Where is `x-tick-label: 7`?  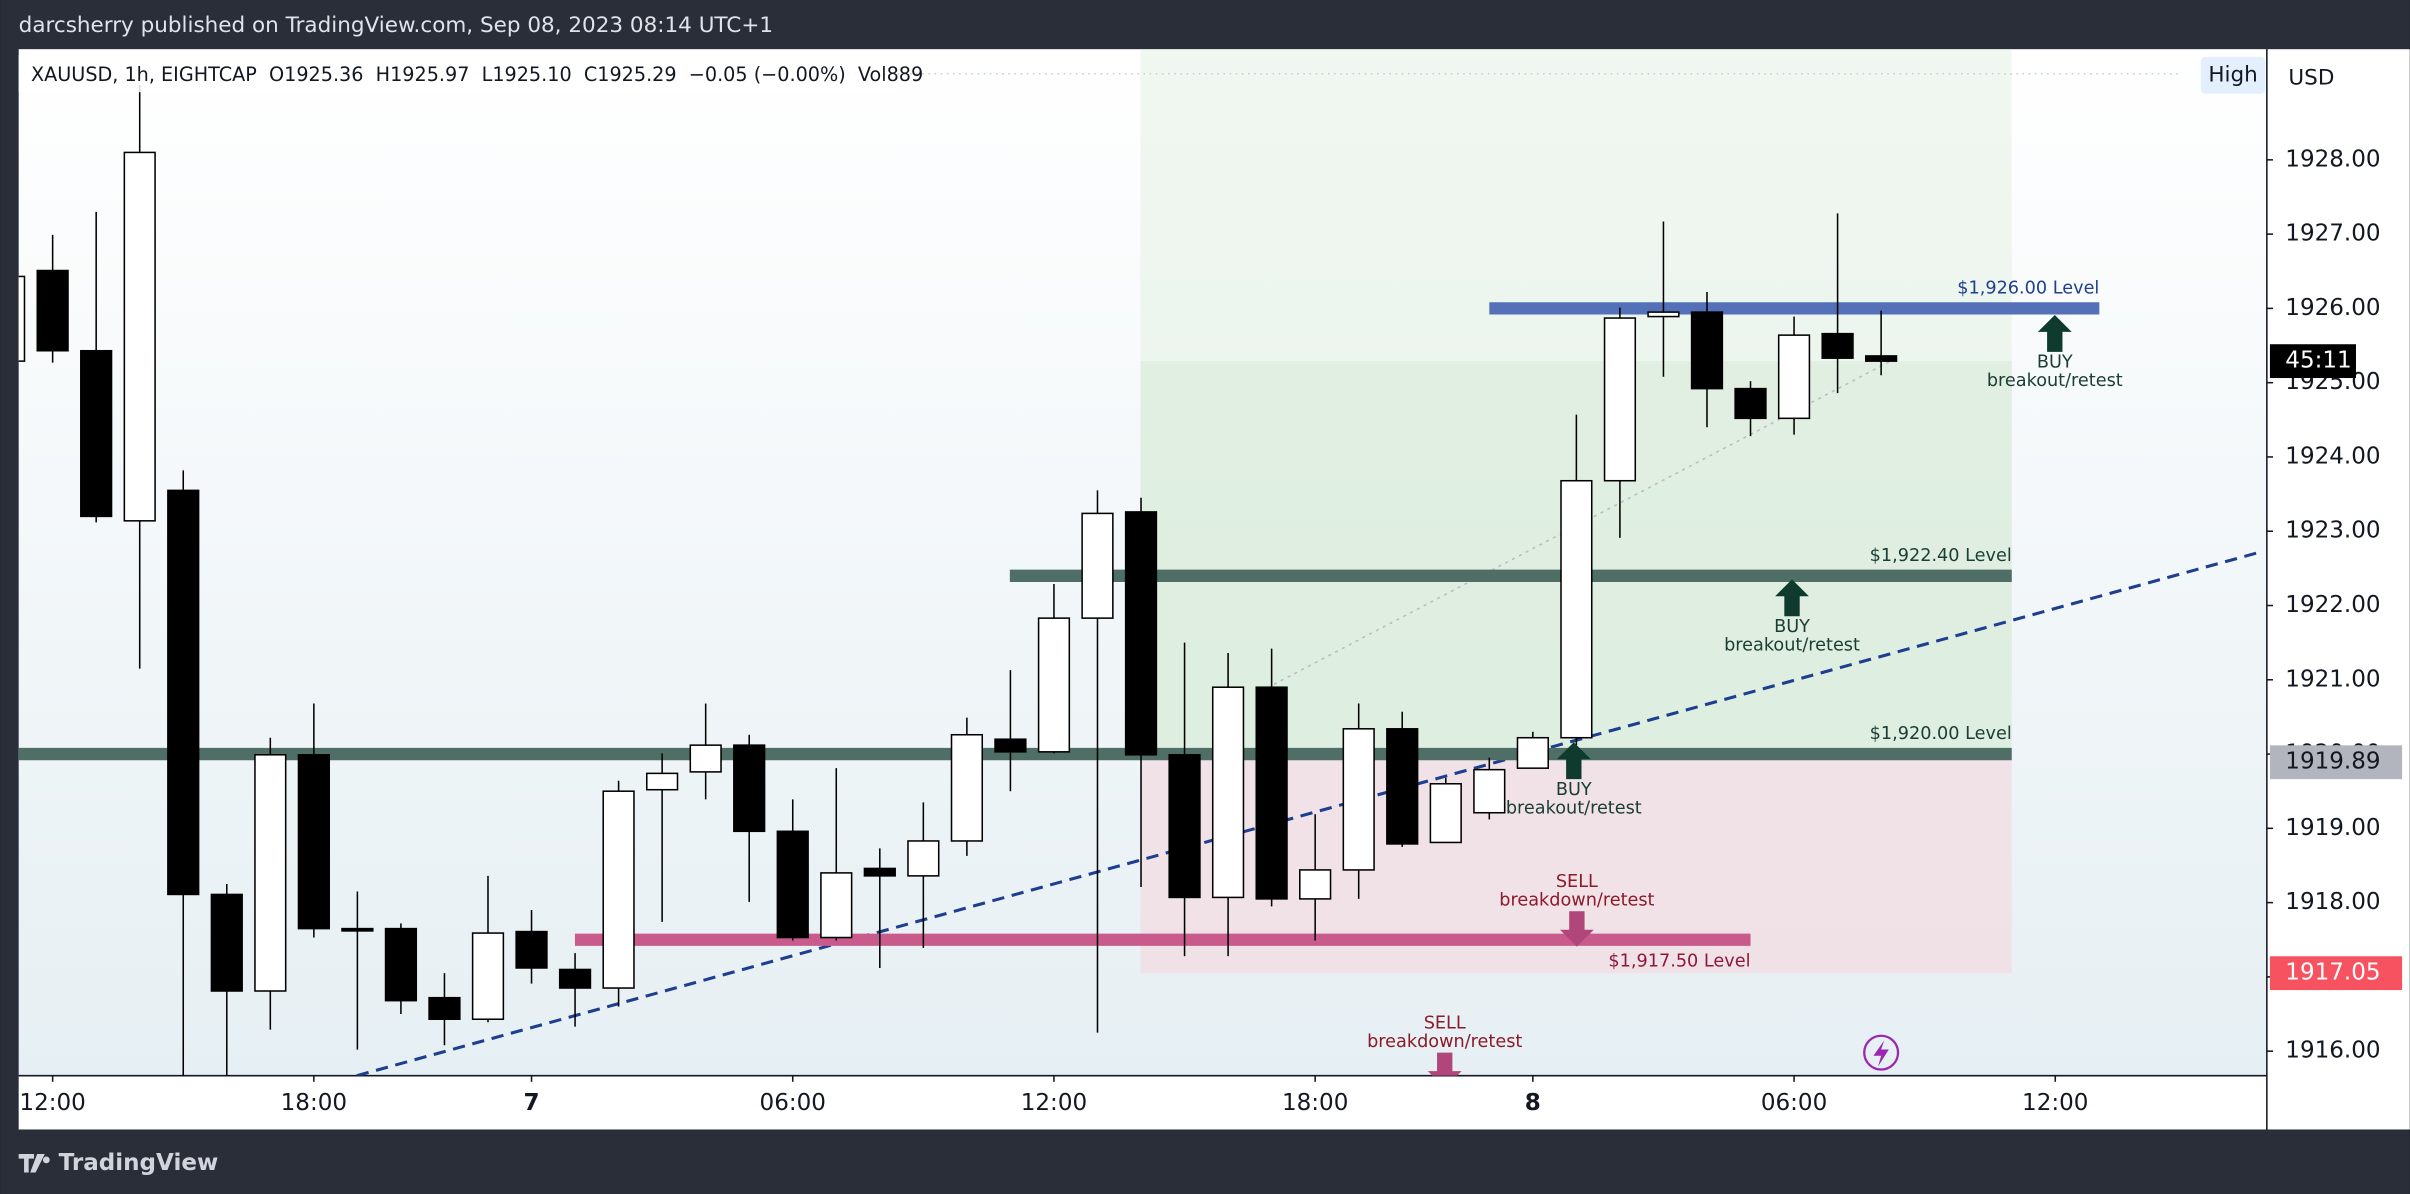
x-tick-label: 7 is located at coordinates (532, 1103).